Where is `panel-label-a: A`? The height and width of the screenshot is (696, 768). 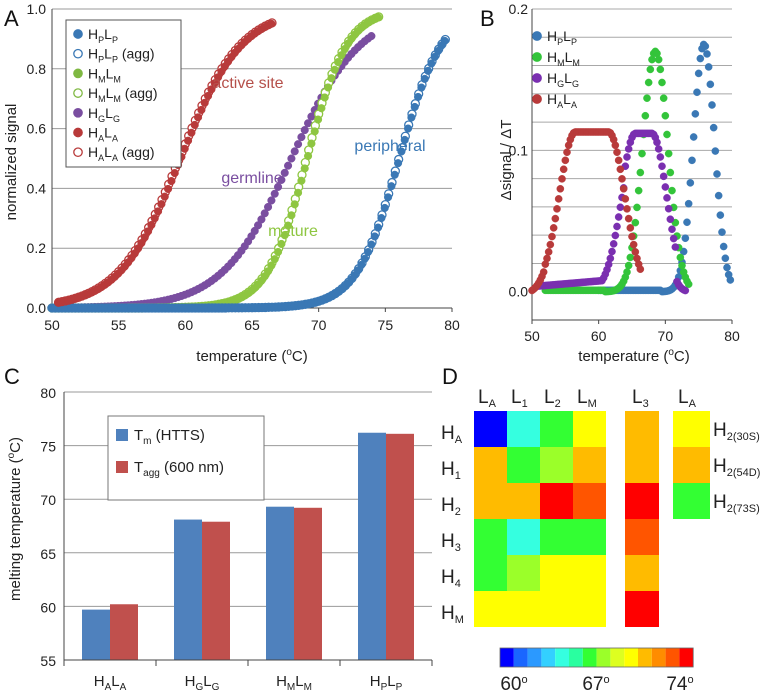
panel-label-a: A is located at coordinates (11, 18).